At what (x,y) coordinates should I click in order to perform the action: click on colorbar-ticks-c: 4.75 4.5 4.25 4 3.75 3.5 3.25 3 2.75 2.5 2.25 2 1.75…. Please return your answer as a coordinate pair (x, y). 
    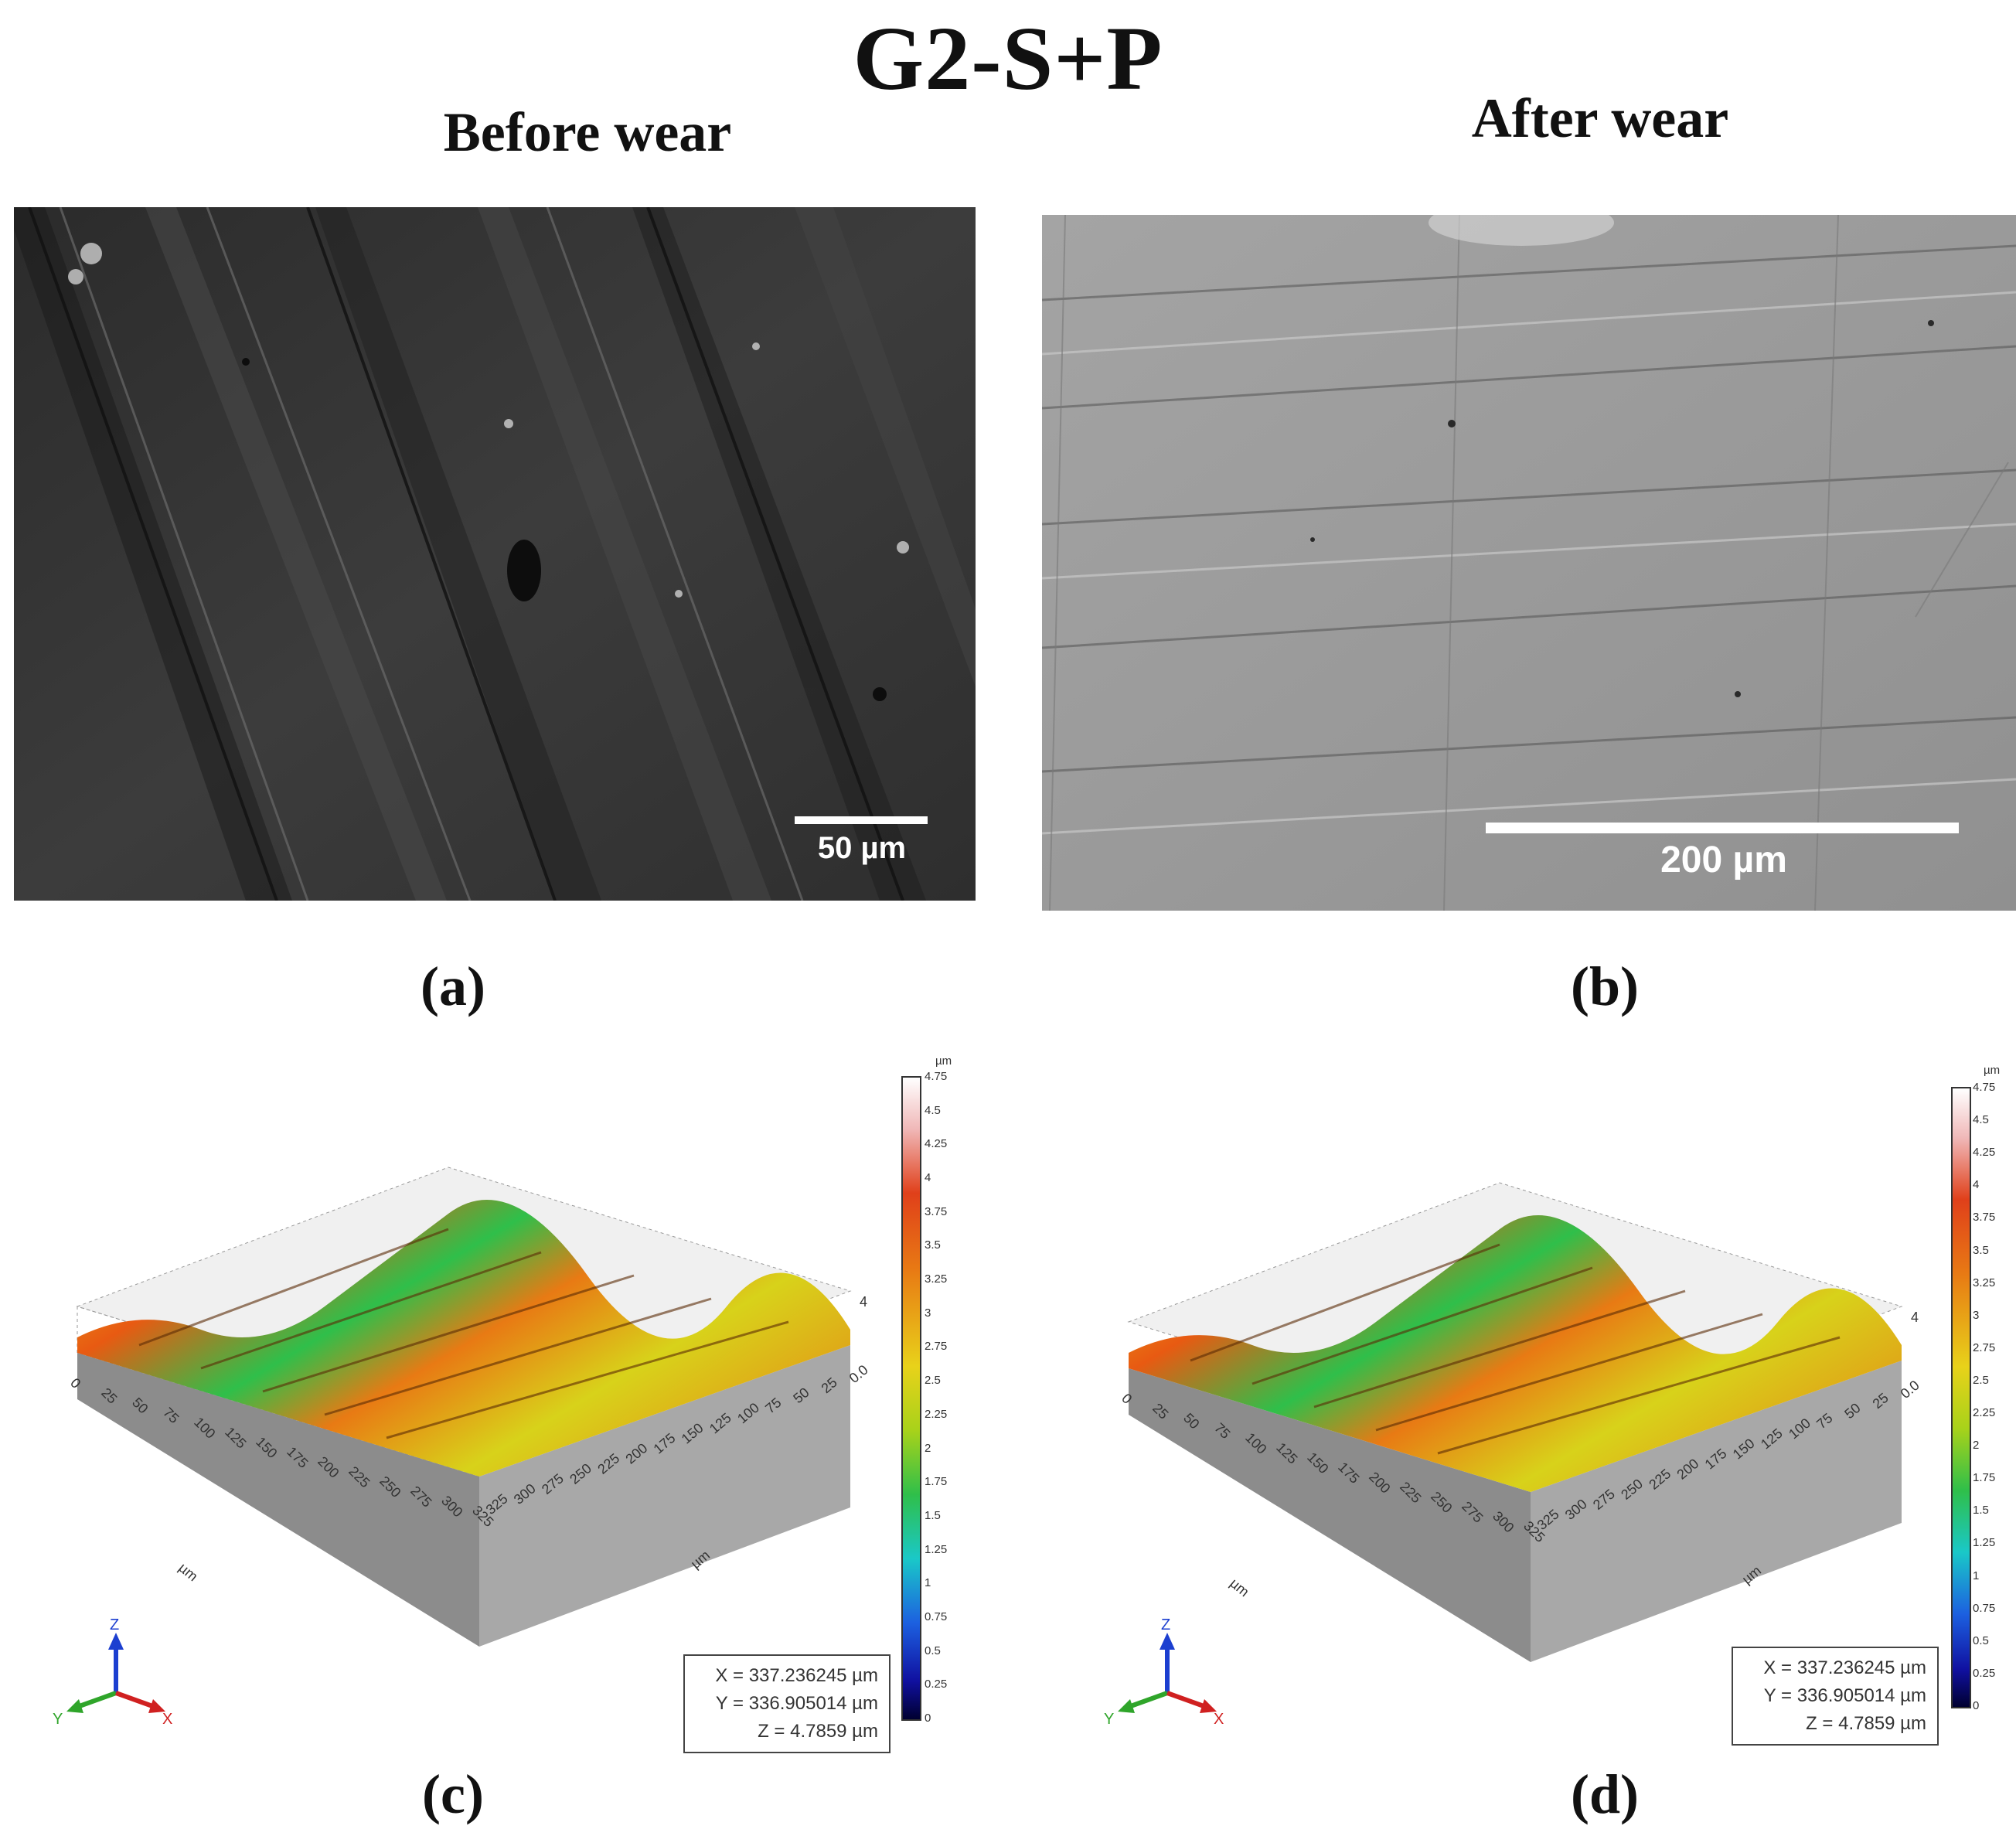
    Looking at the image, I should click on (948, 1397).